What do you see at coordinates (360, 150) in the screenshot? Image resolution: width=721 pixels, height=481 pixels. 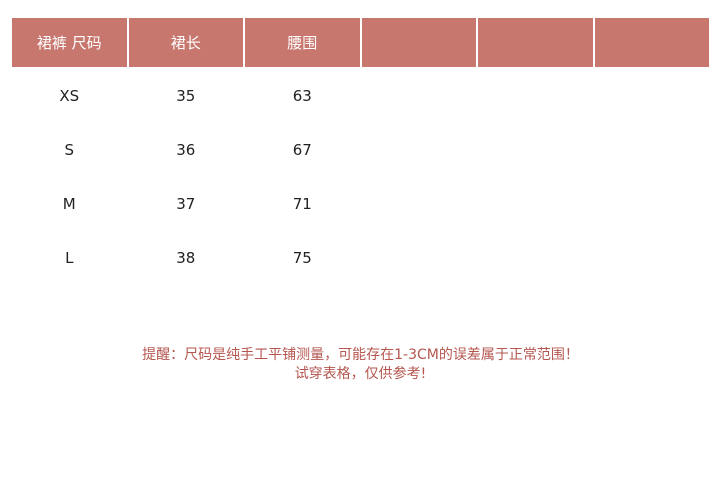 I see `table-row: S 36 67` at bounding box center [360, 150].